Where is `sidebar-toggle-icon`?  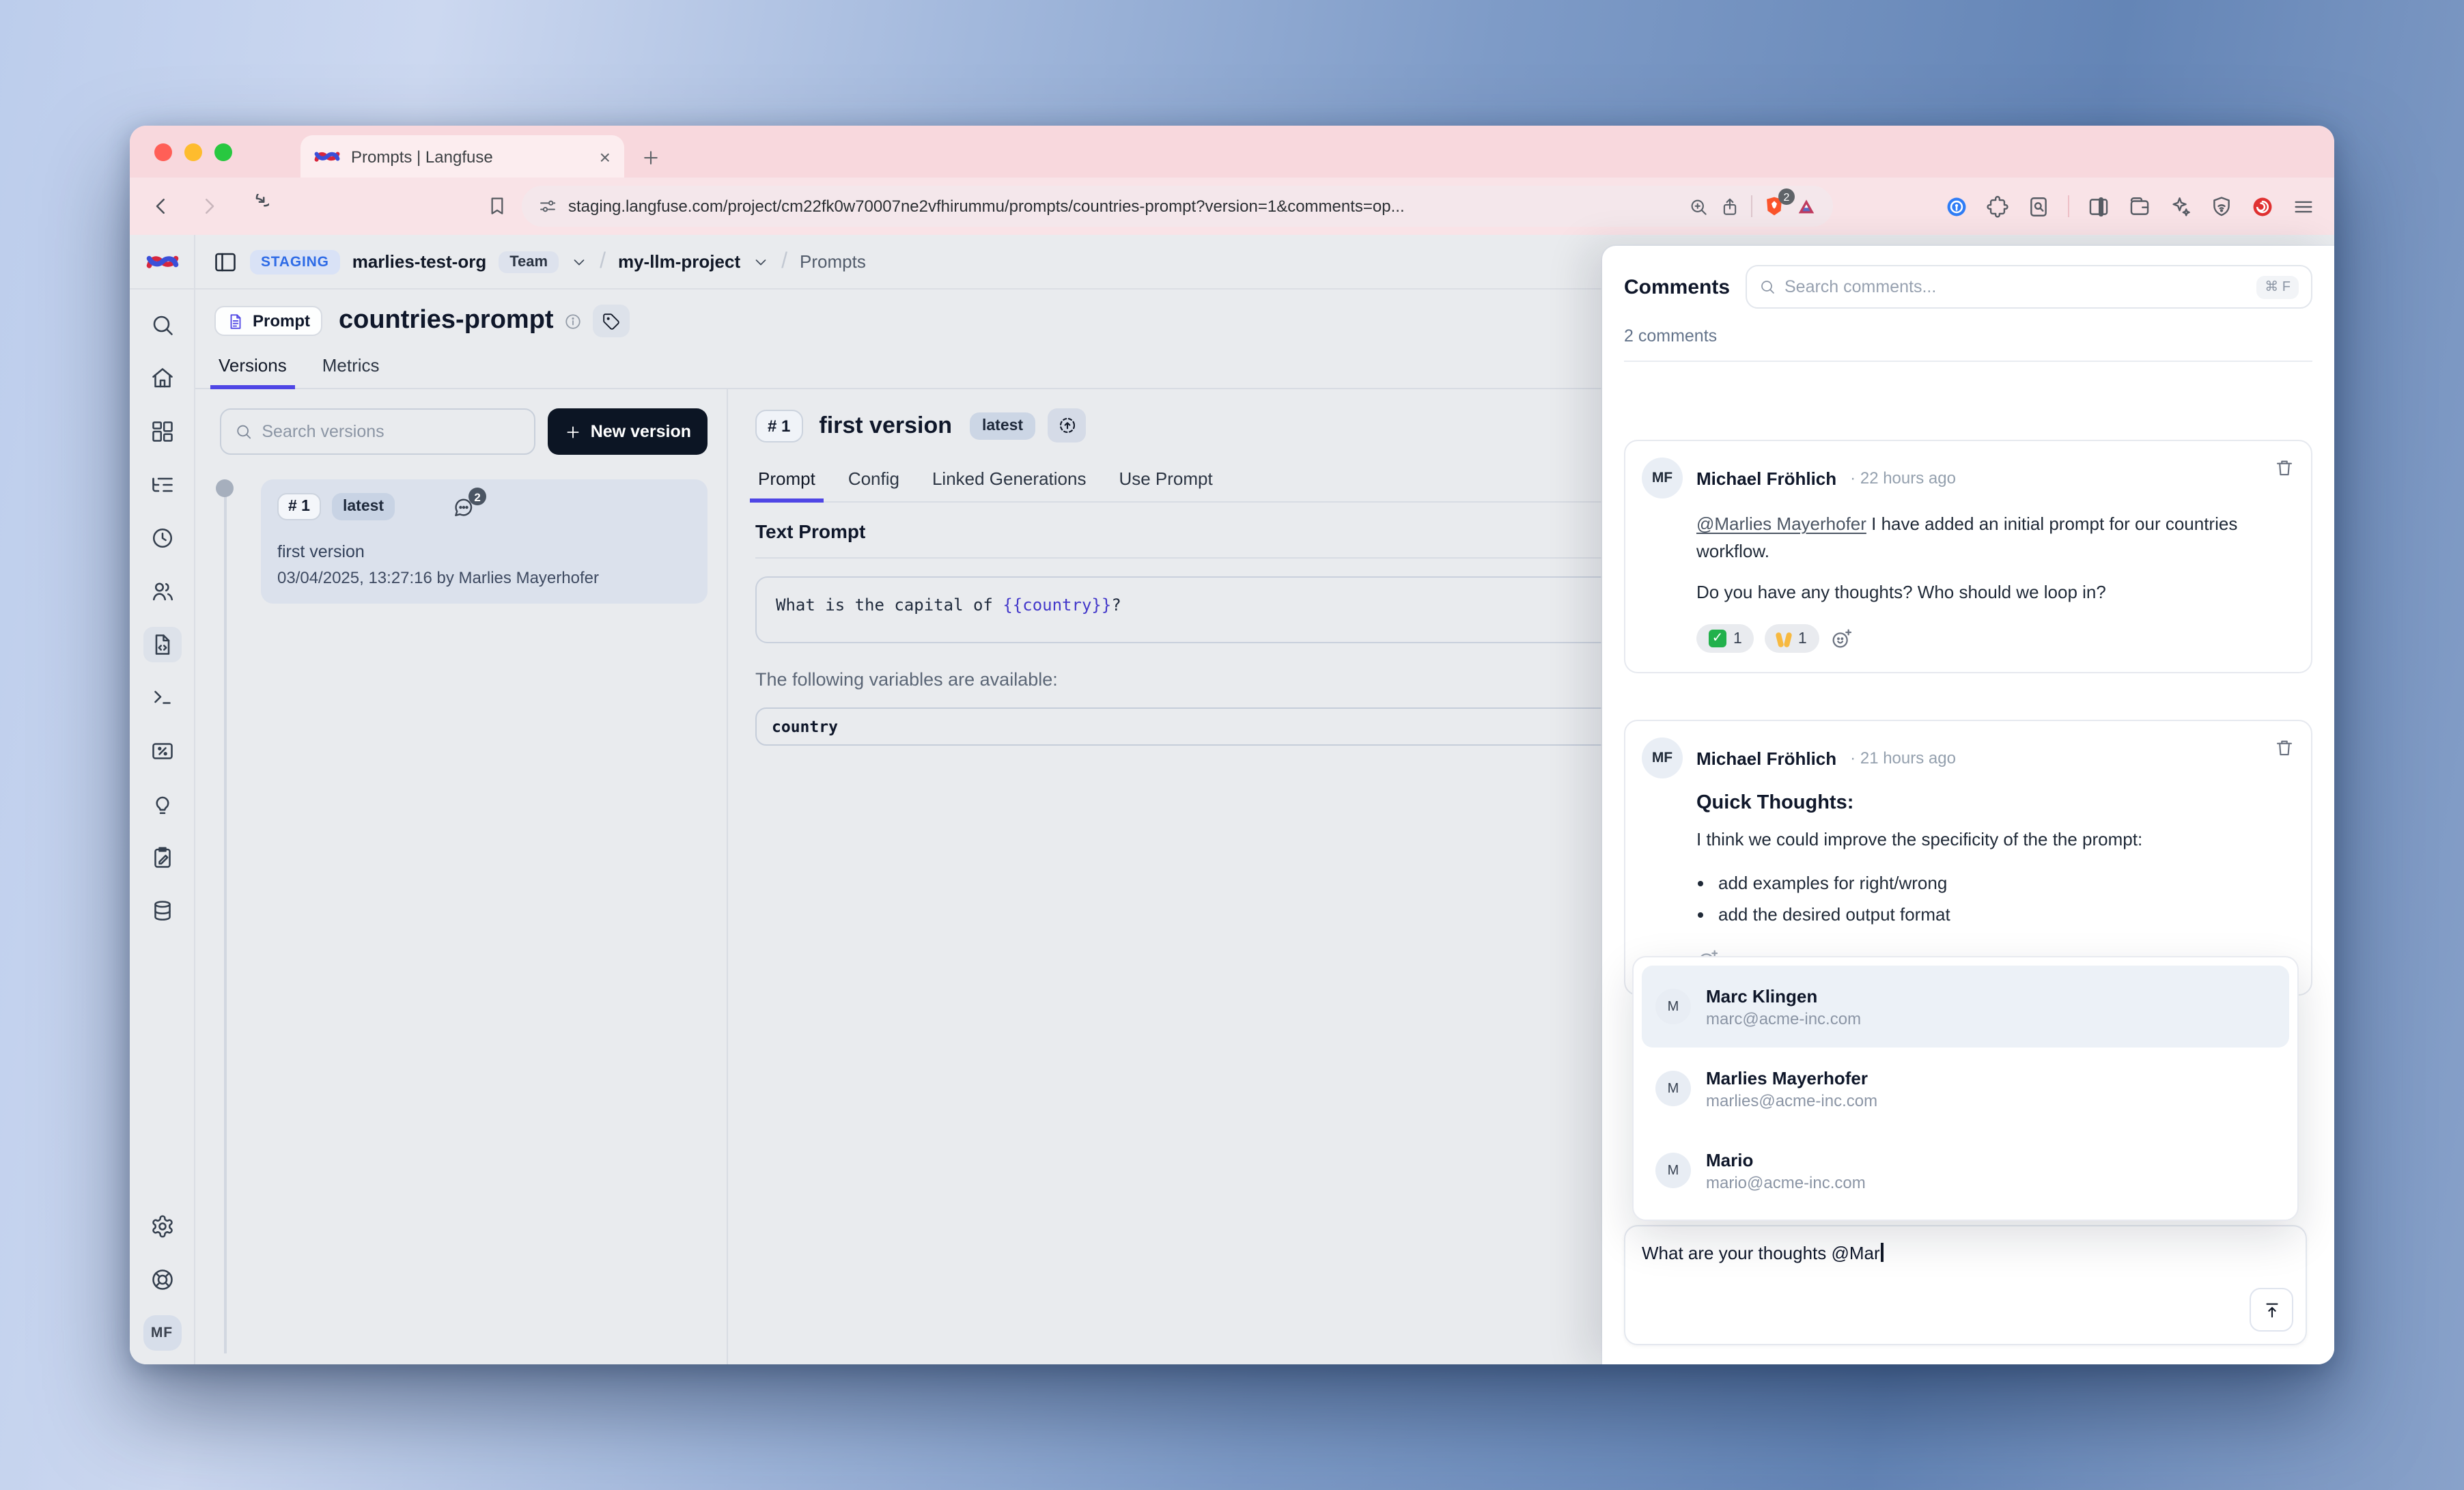 sidebar-toggle-icon is located at coordinates (225, 261).